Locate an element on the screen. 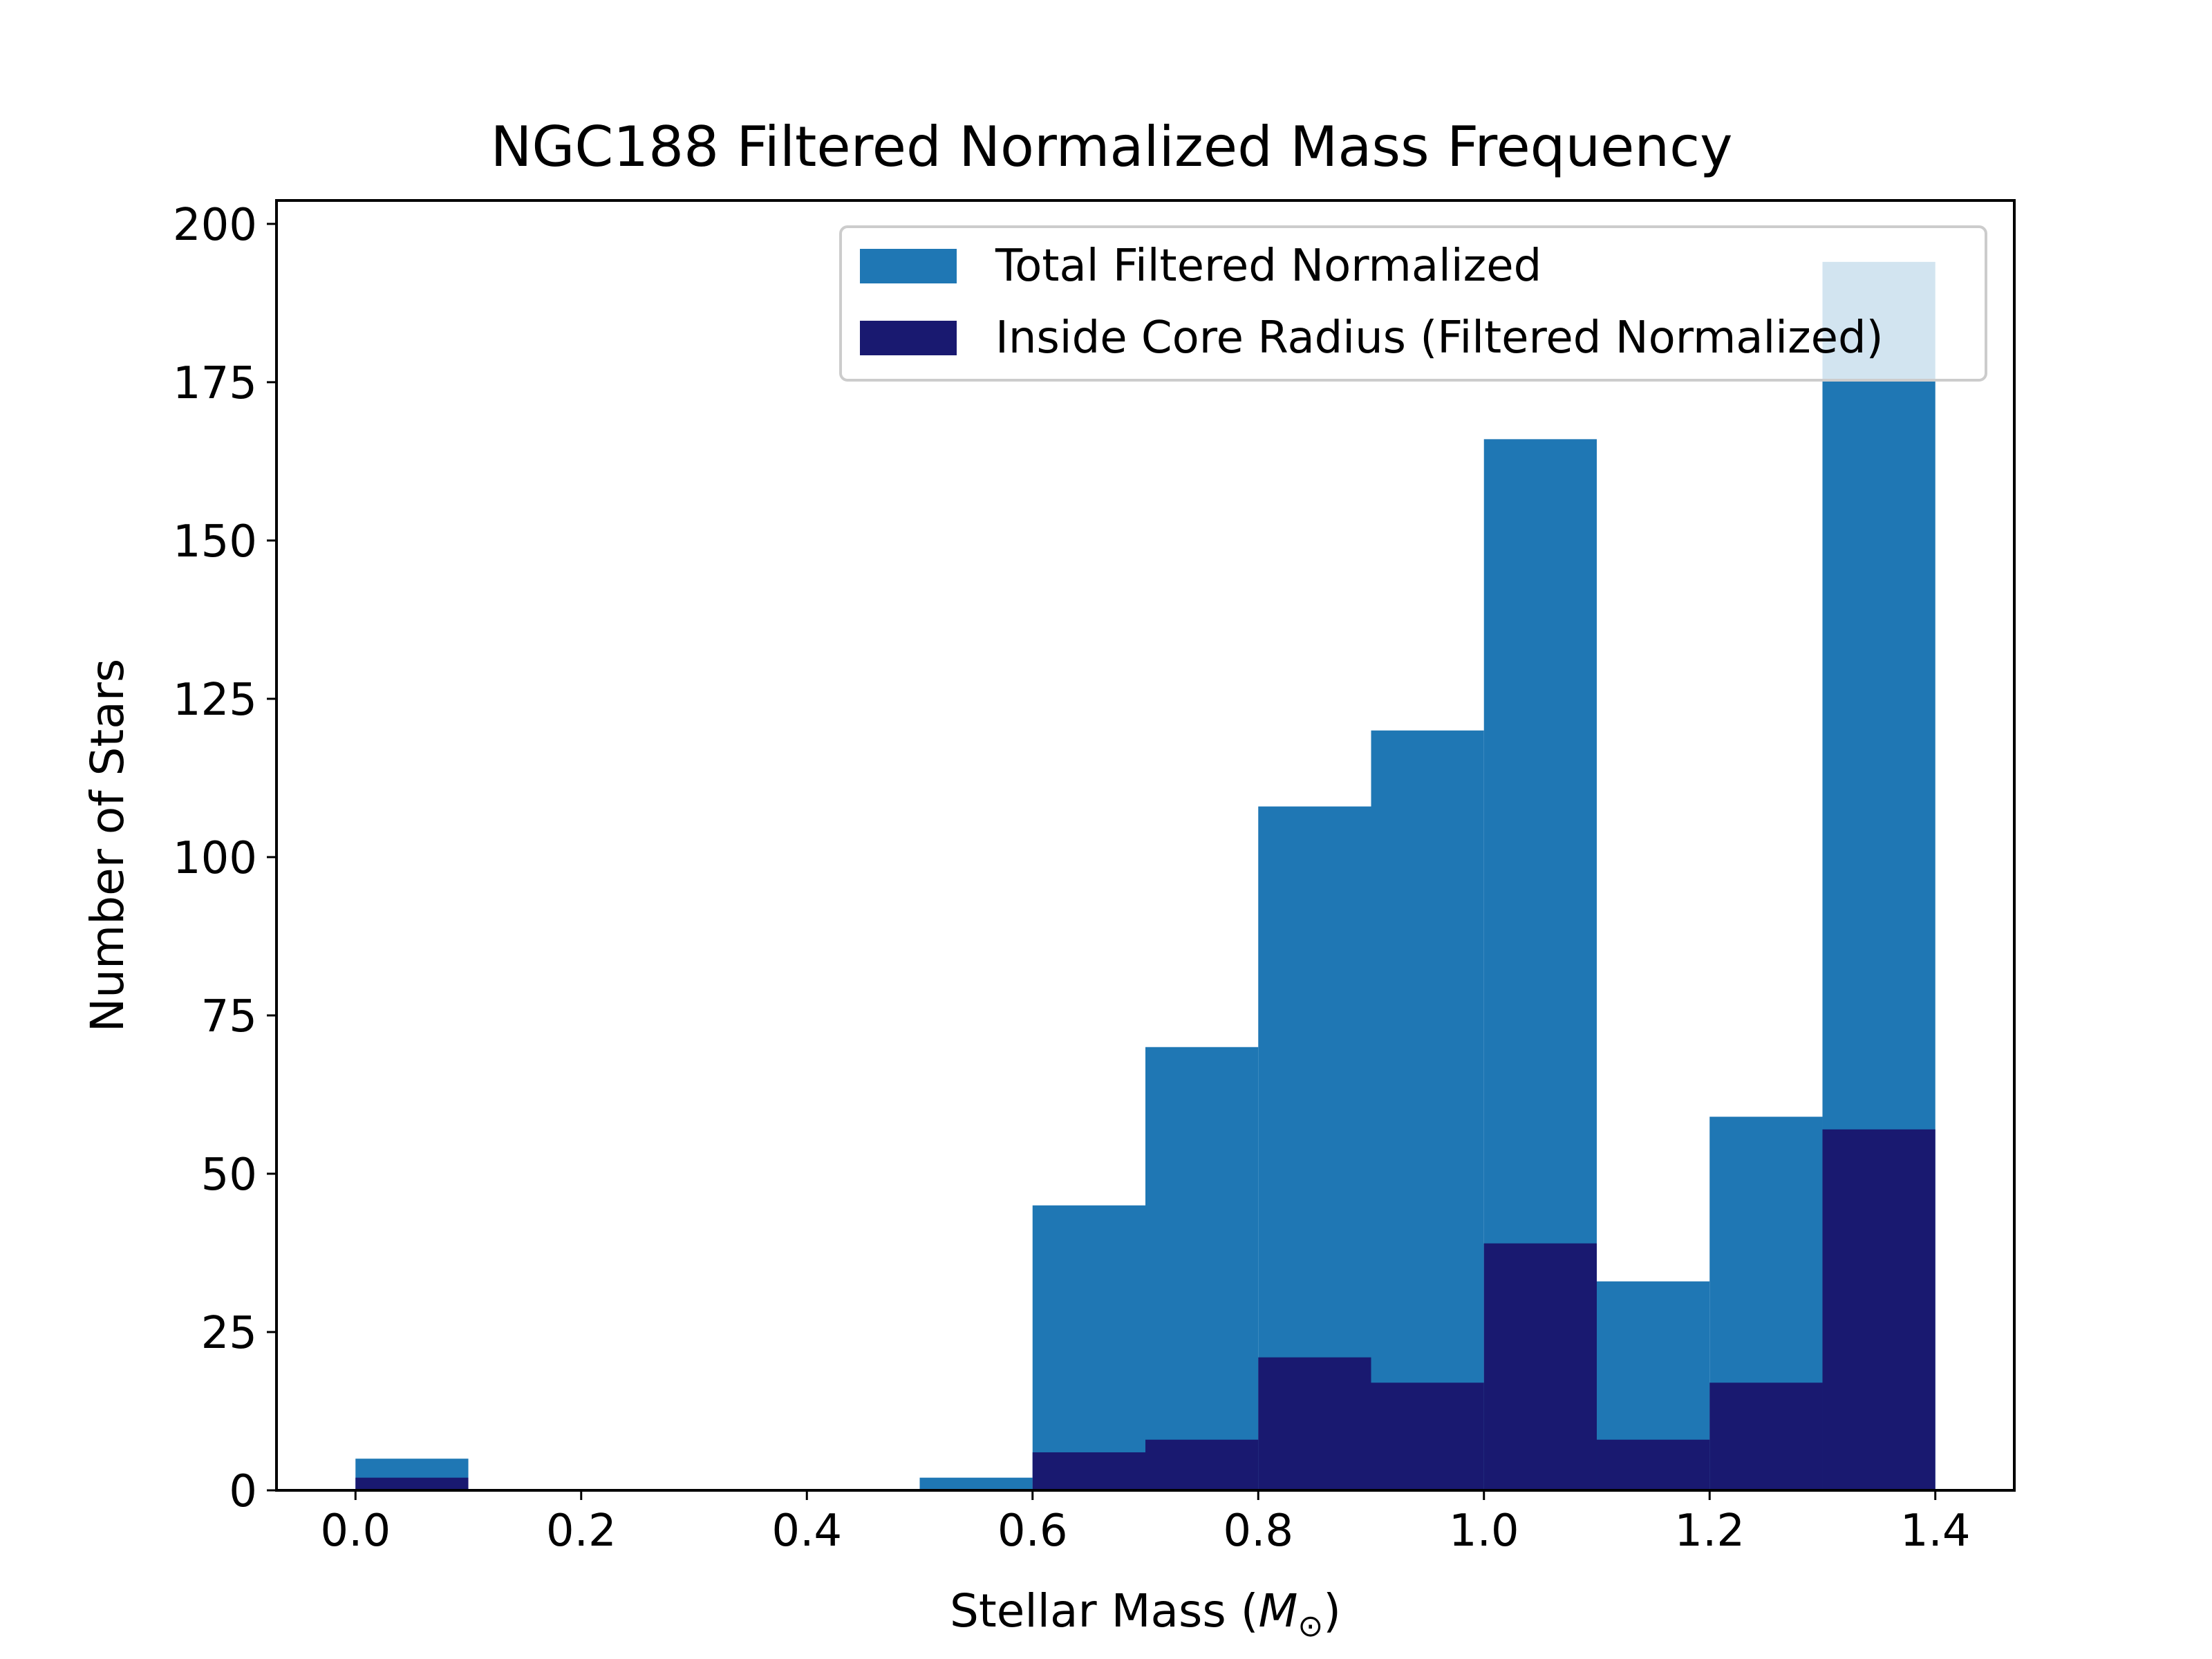 This screenshot has width=2212, height=1659. legend-box is located at coordinates (1413, 303).